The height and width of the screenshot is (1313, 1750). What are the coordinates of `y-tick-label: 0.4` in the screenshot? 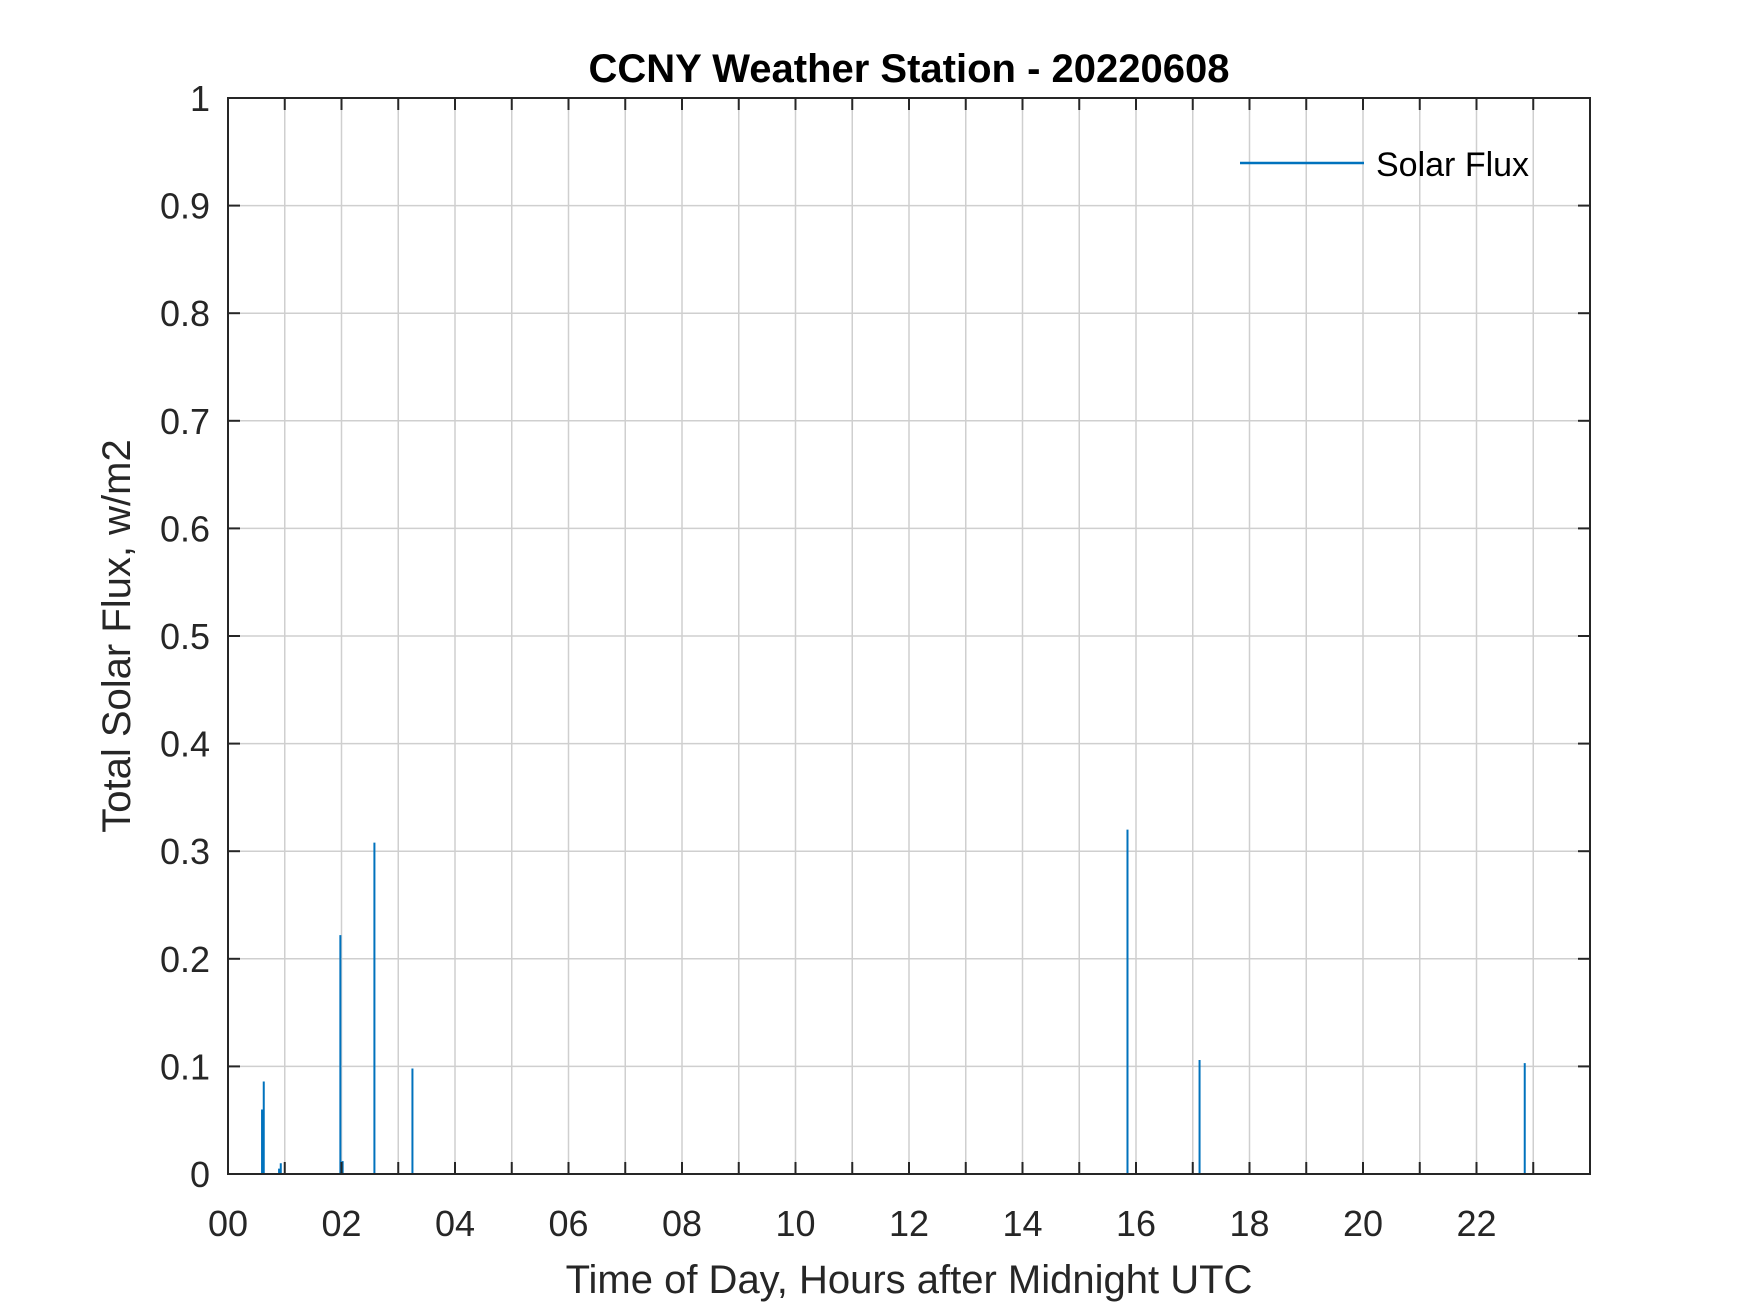 It's located at (185, 744).